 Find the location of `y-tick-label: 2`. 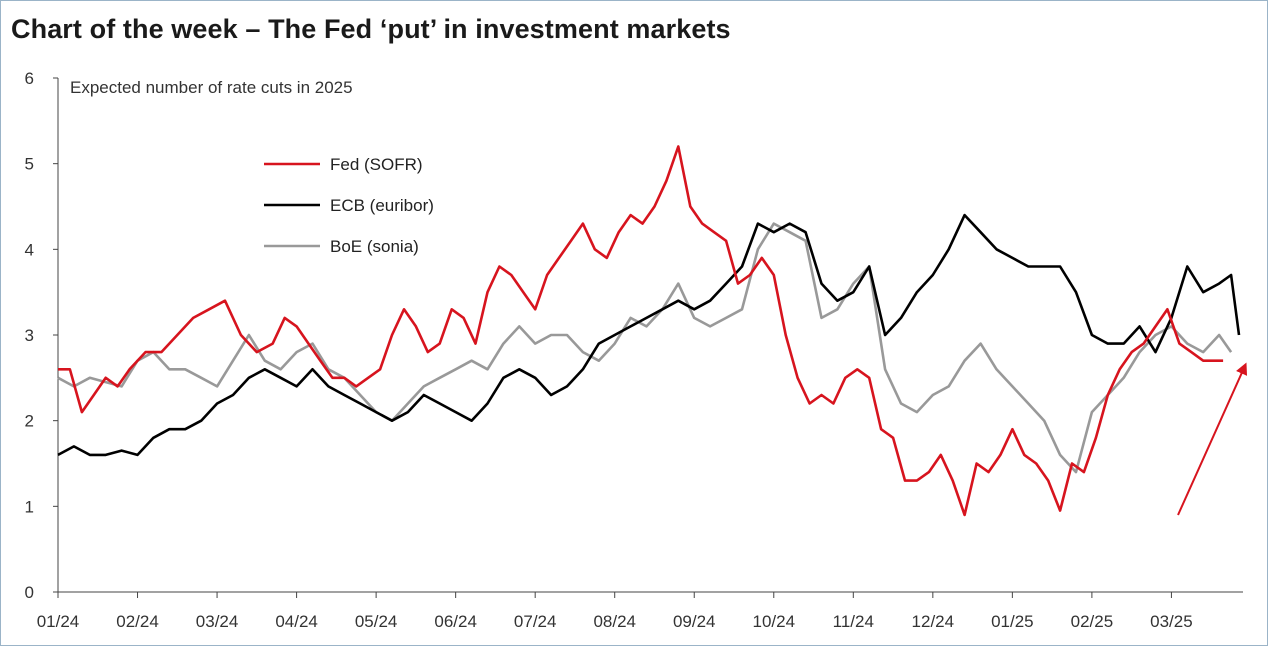

y-tick-label: 2 is located at coordinates (29, 421).